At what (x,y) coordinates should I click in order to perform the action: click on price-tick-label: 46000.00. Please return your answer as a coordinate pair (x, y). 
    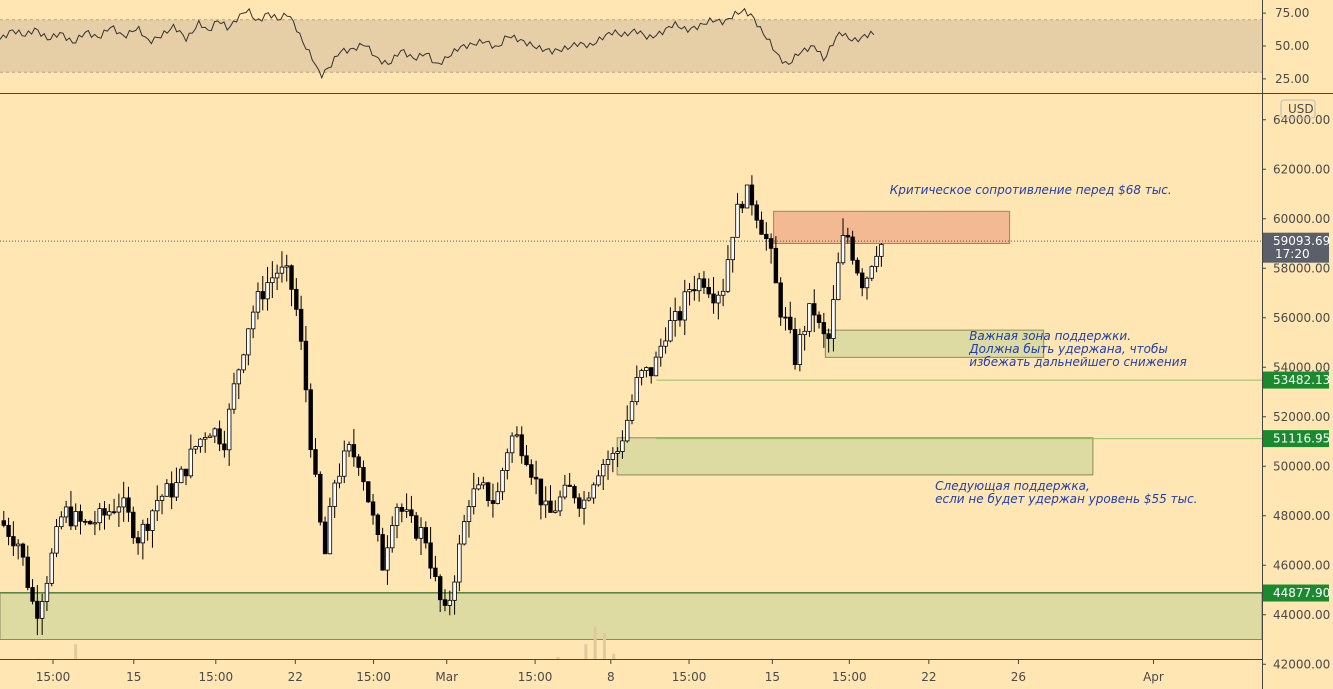
    Looking at the image, I should click on (1301, 565).